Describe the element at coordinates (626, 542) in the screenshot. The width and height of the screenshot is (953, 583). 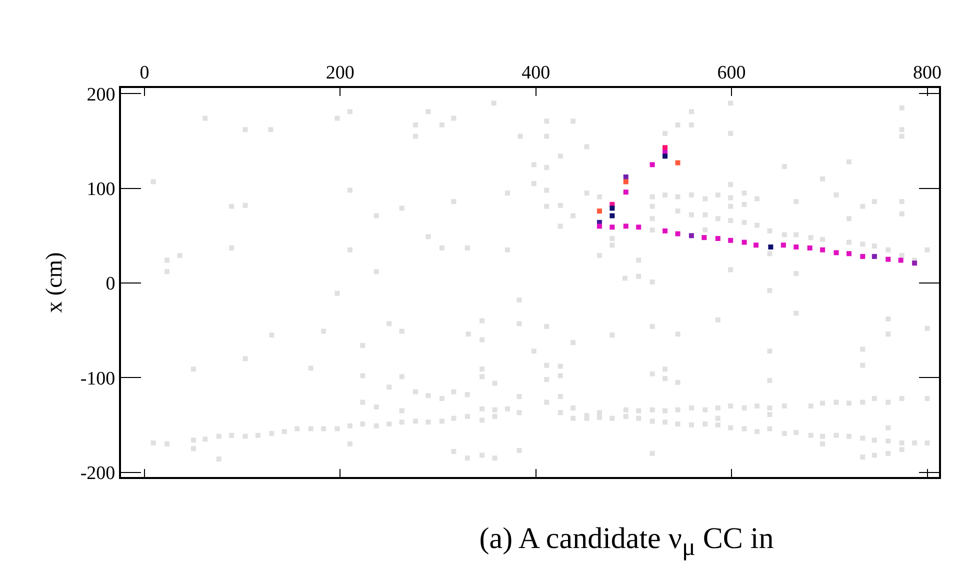
I see `text: (a) A candidate ν$_{μ}$ CC in` at that location.